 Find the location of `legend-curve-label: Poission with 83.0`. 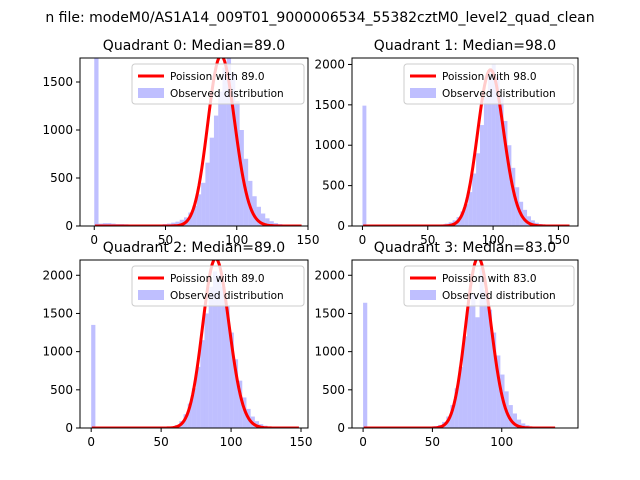

legend-curve-label: Poission with 83.0 is located at coordinates (489, 279).